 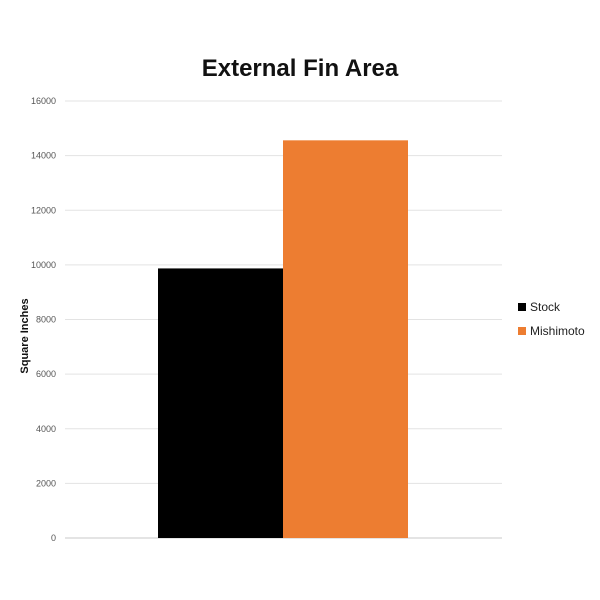 I want to click on y-tick-label: 12000, so click(x=43, y=210).